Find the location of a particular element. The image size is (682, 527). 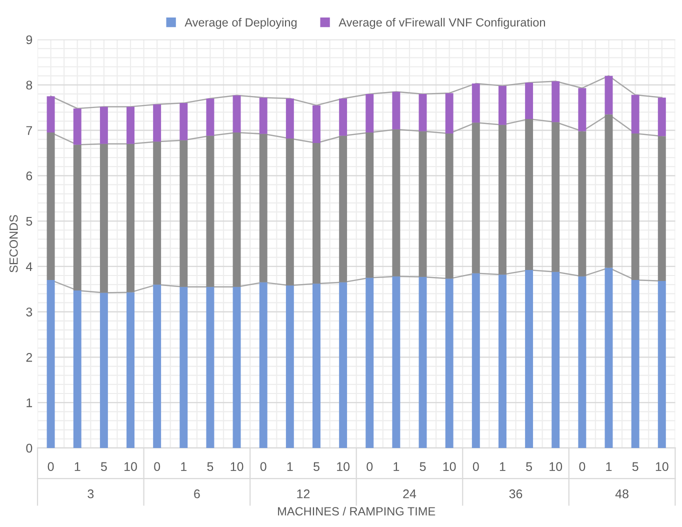

y-tick-label: 6 is located at coordinates (29, 175).